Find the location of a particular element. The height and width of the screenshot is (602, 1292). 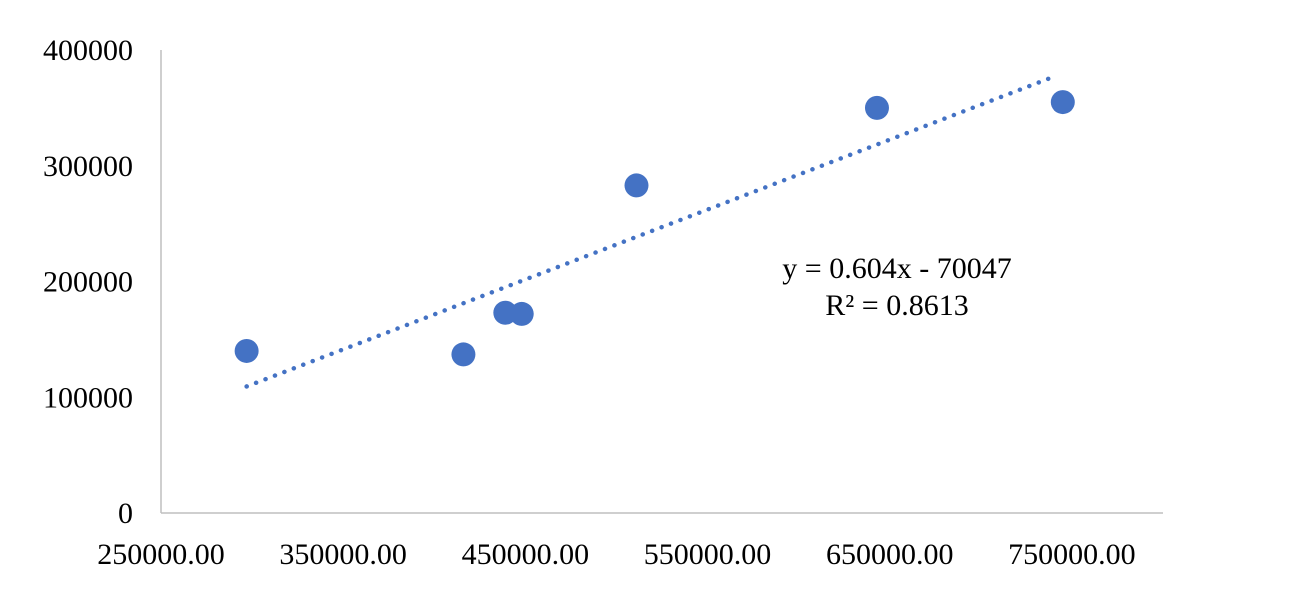

trendline-r2-label: R² = 0.8613 is located at coordinates (896, 305).